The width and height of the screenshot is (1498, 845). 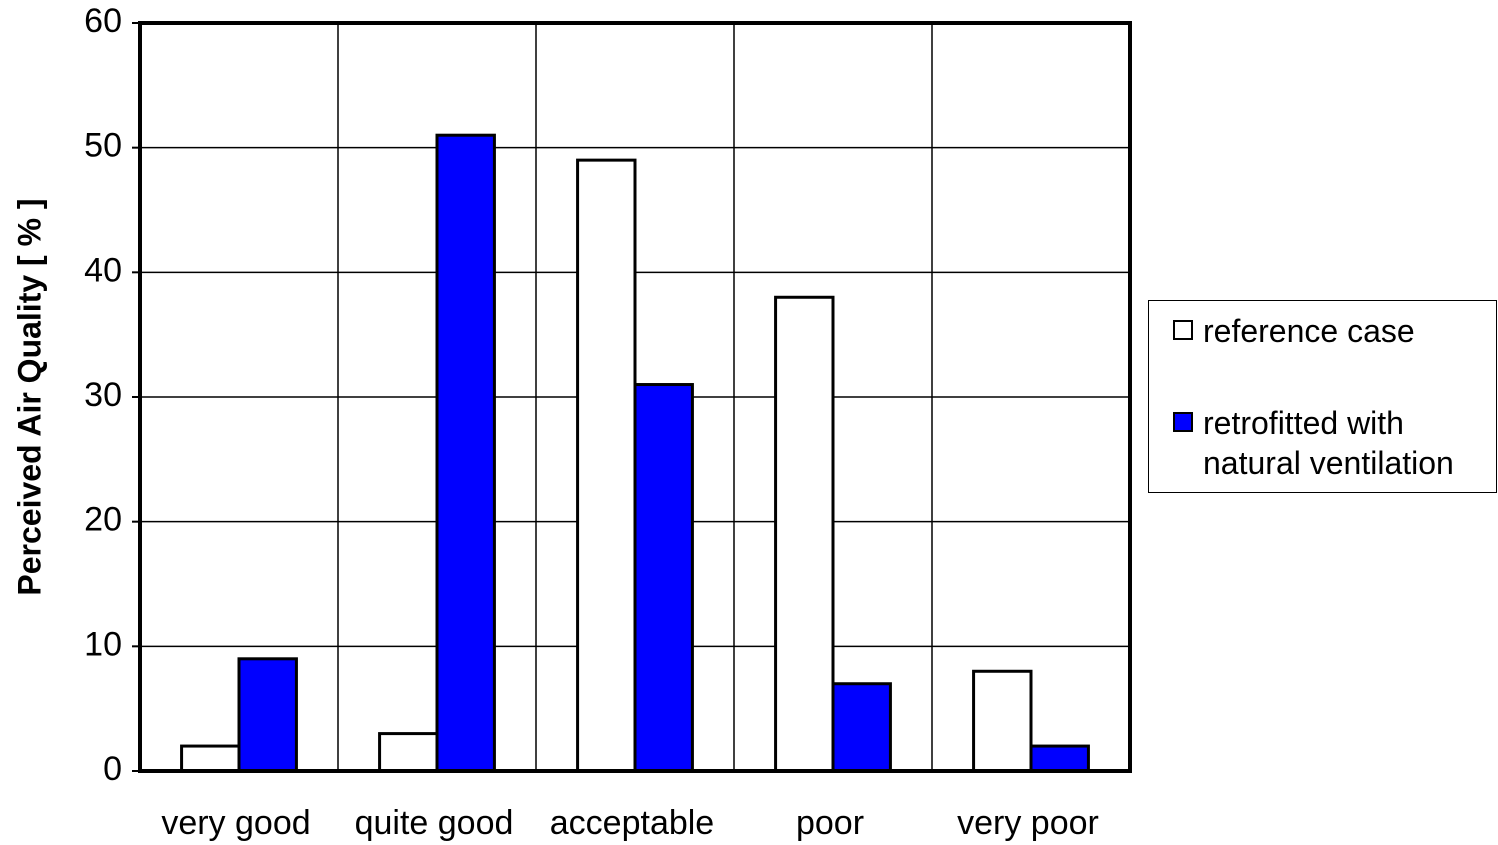 What do you see at coordinates (103, 520) in the screenshot?
I see `y-tick-label: 20` at bounding box center [103, 520].